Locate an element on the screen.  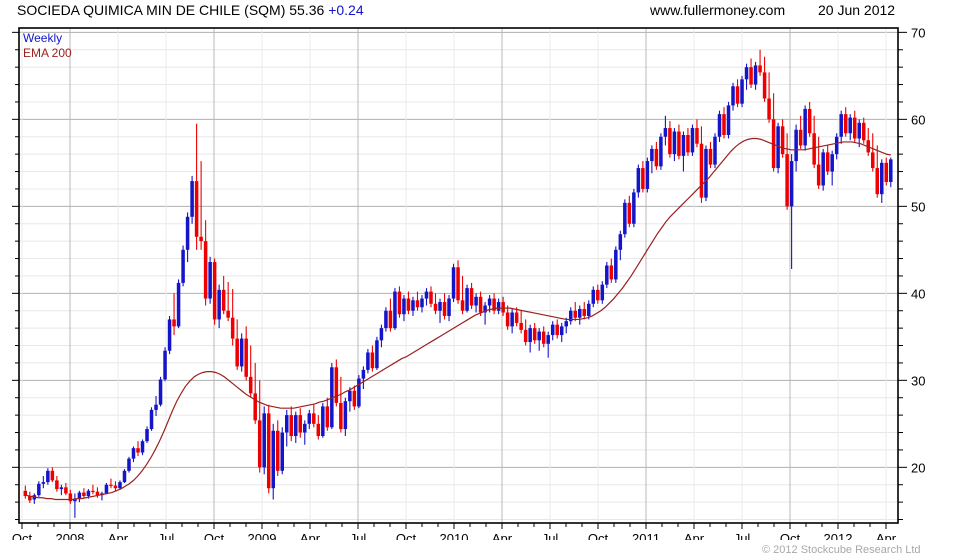
y-axis-tick-label: 50 is located at coordinates (918, 206).